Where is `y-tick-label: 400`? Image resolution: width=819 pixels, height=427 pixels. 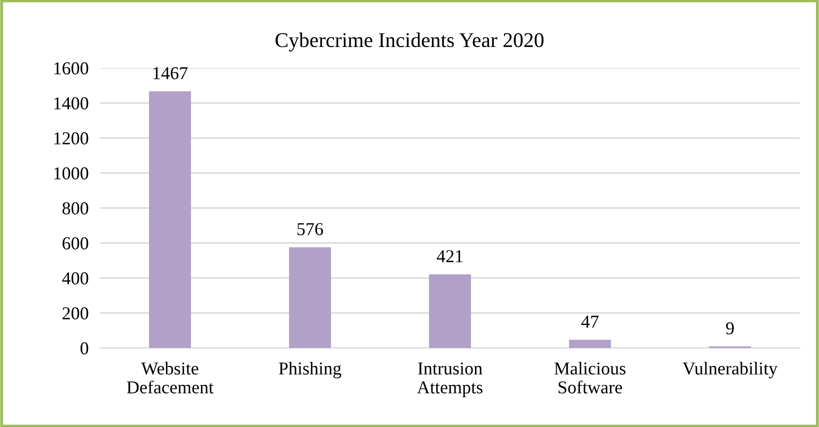
y-tick-label: 400 is located at coordinates (75, 278).